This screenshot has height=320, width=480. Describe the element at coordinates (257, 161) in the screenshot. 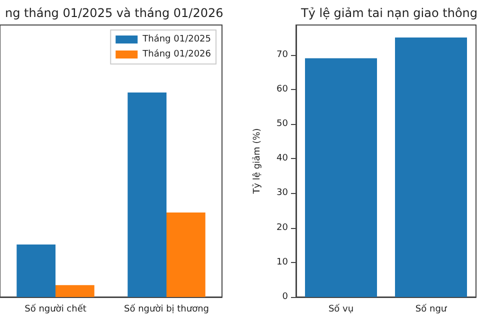

I see `y-axis-title: Tỷ lệ giảm (%)` at that location.